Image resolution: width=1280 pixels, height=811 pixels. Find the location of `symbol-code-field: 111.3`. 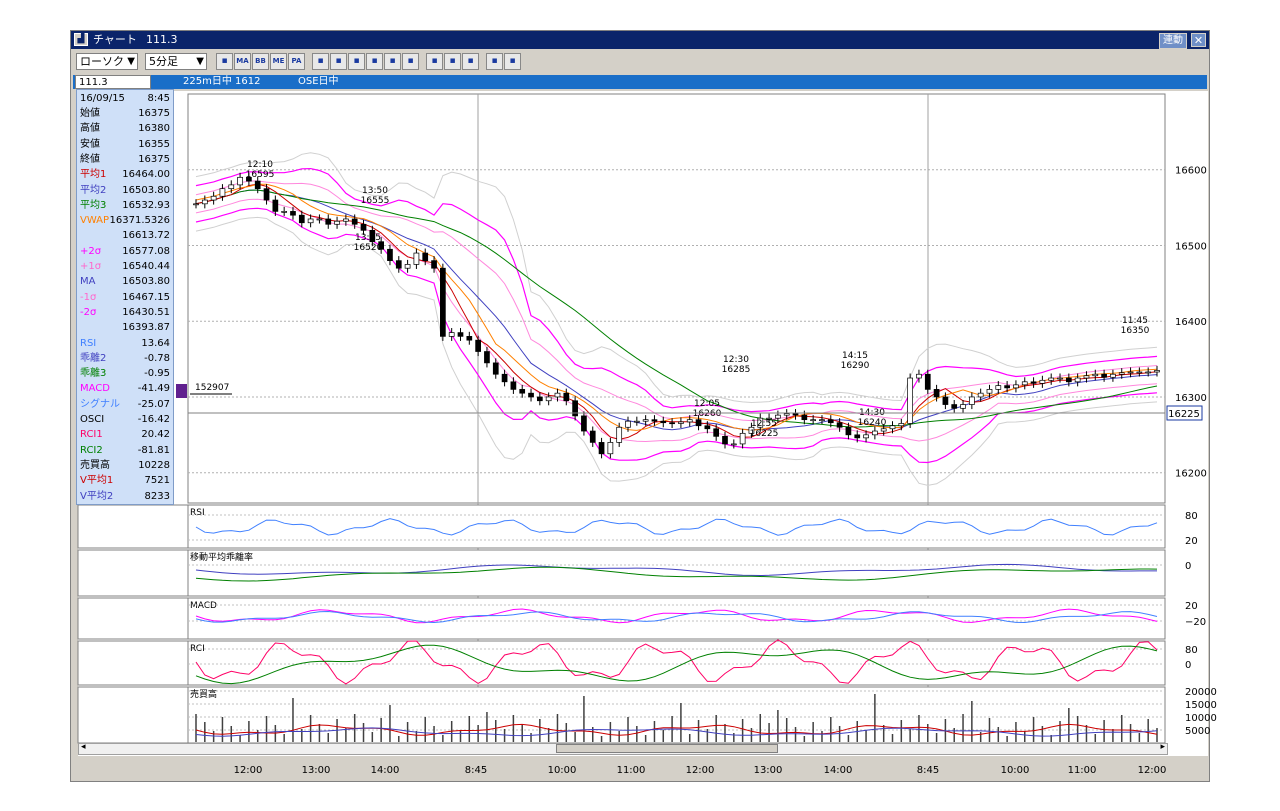

symbol-code-field: 111.3 is located at coordinates (113, 82).